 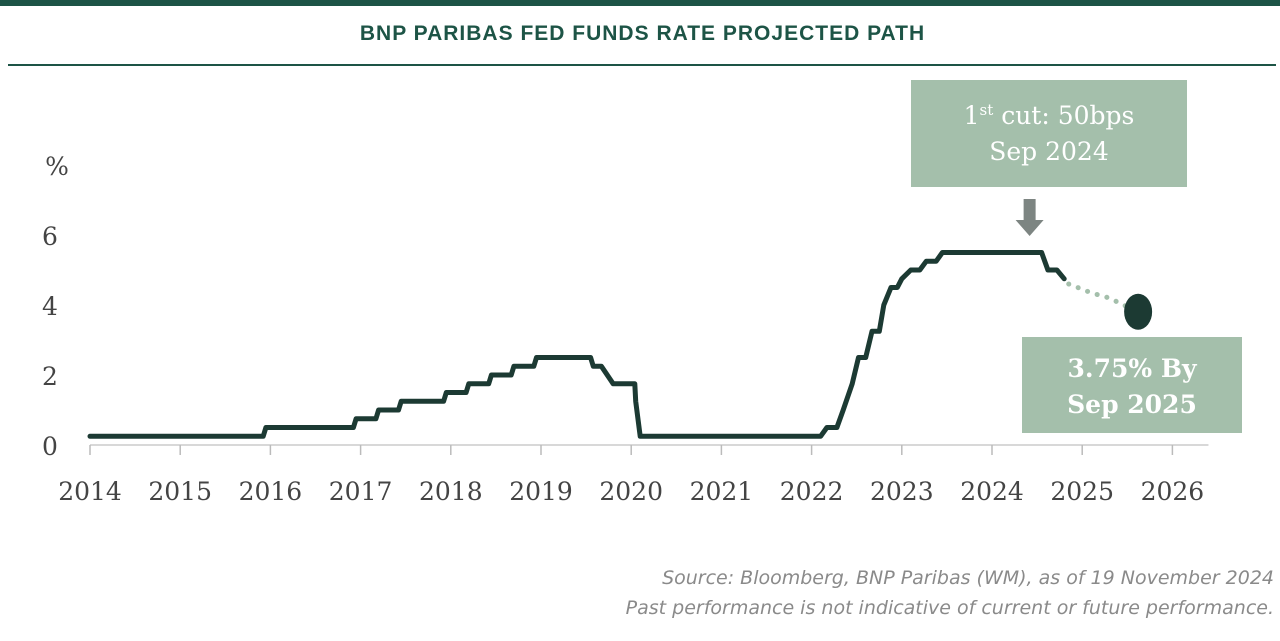 What do you see at coordinates (1082, 491) in the screenshot?
I see `x-tick-label: 2025` at bounding box center [1082, 491].